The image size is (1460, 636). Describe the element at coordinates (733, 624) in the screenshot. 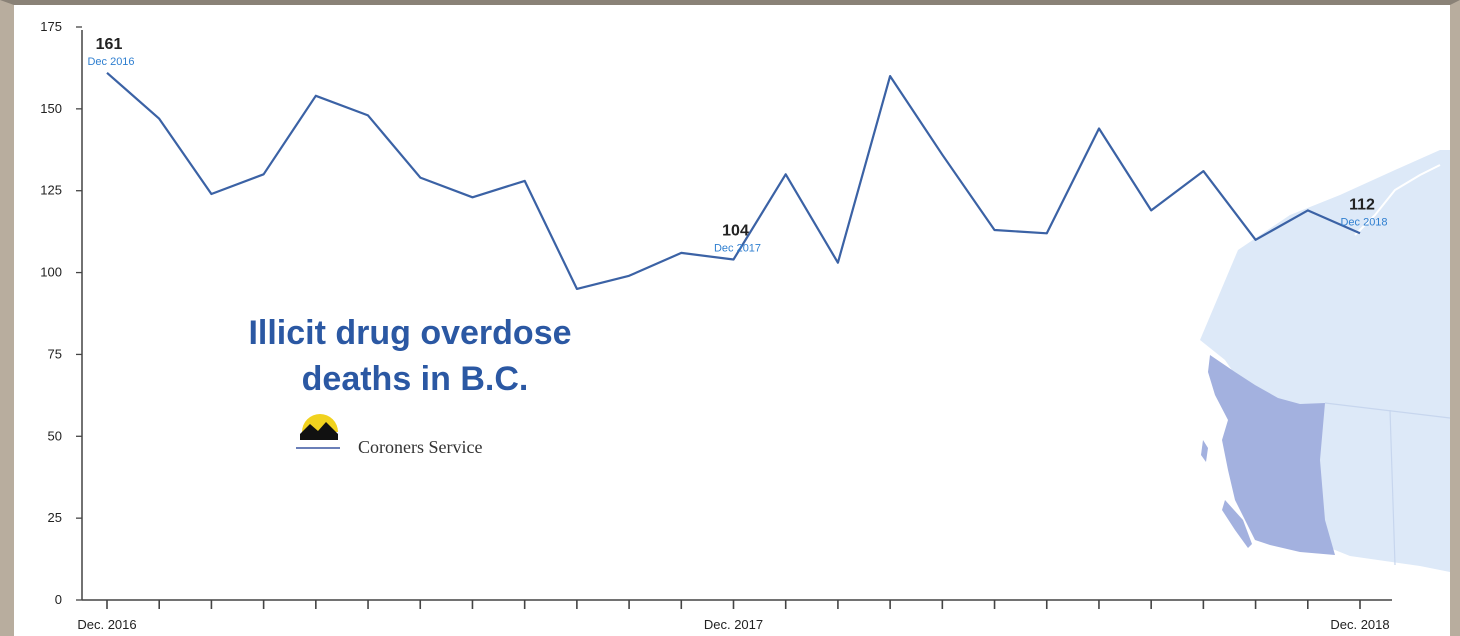

I see `x-tick-label: Dec. 2017` at that location.